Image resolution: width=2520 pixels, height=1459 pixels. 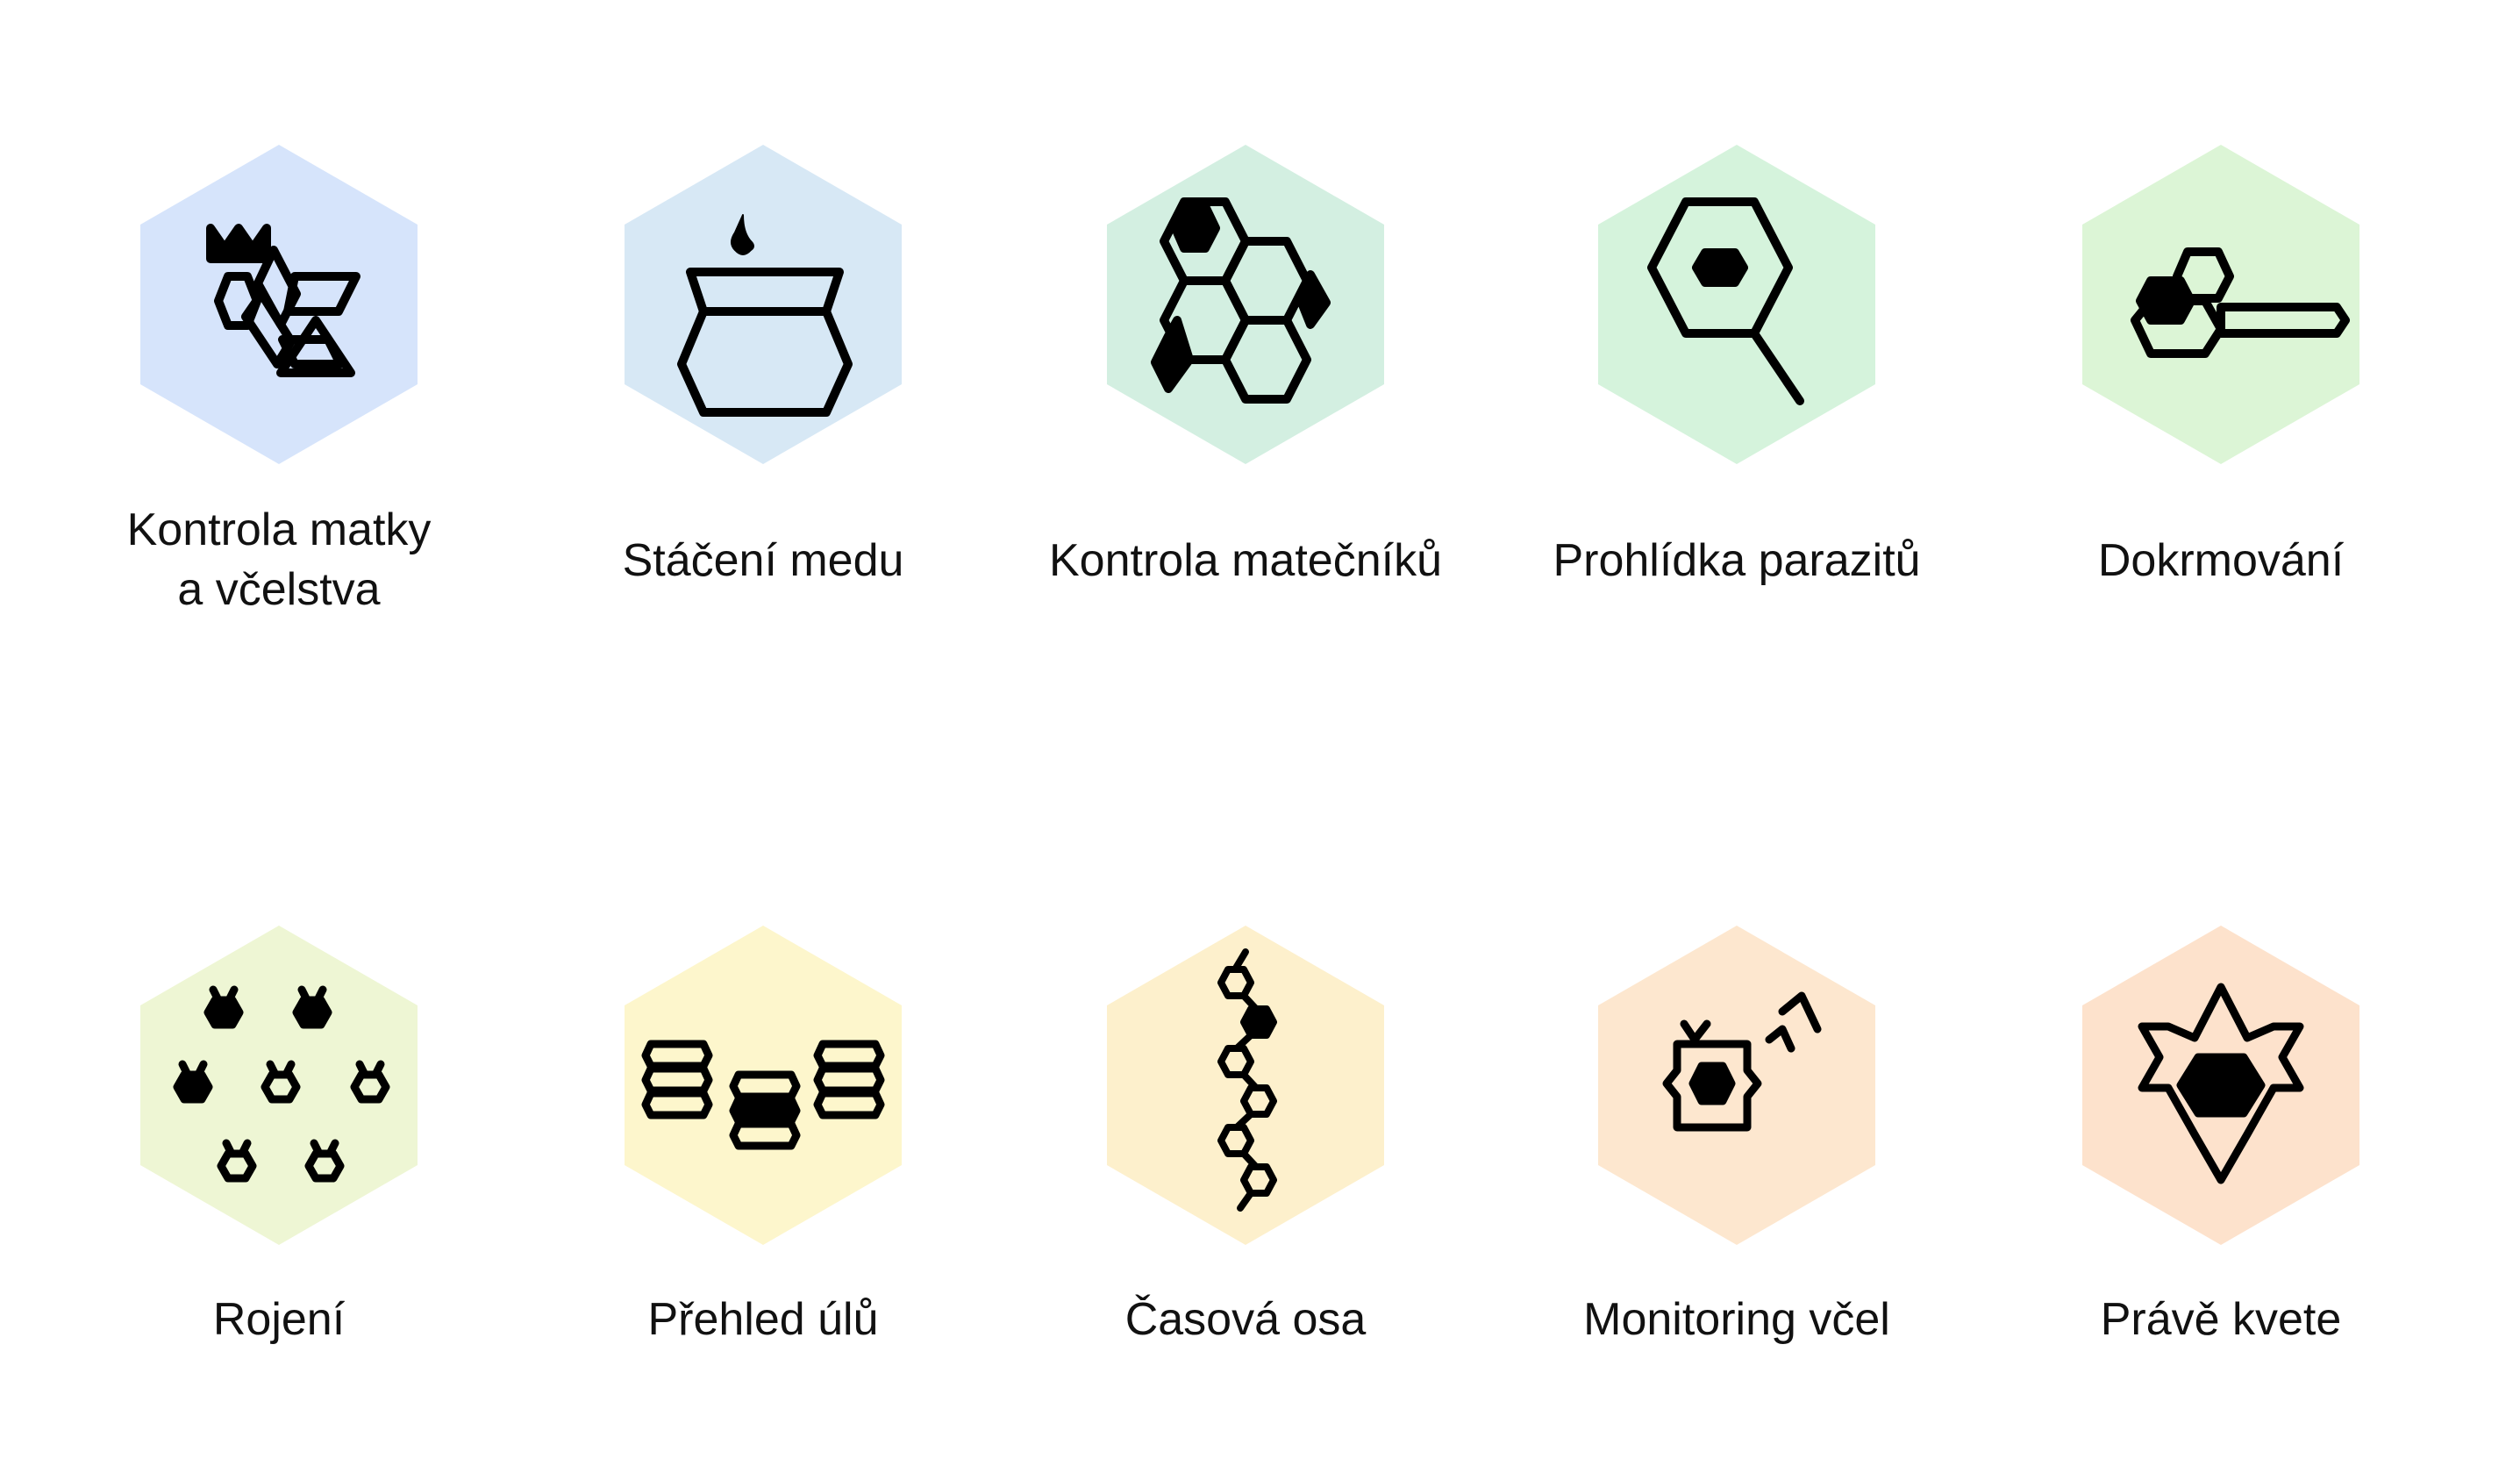 I want to click on hives-overview-icon, so click(x=763, y=1095).